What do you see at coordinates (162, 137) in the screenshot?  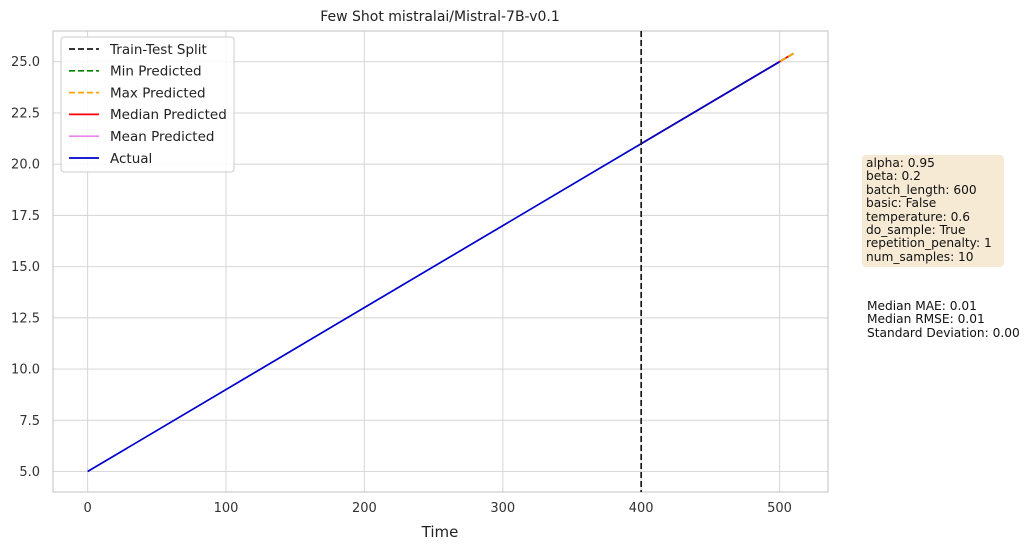 I see `legend-label: Mean Predicted` at bounding box center [162, 137].